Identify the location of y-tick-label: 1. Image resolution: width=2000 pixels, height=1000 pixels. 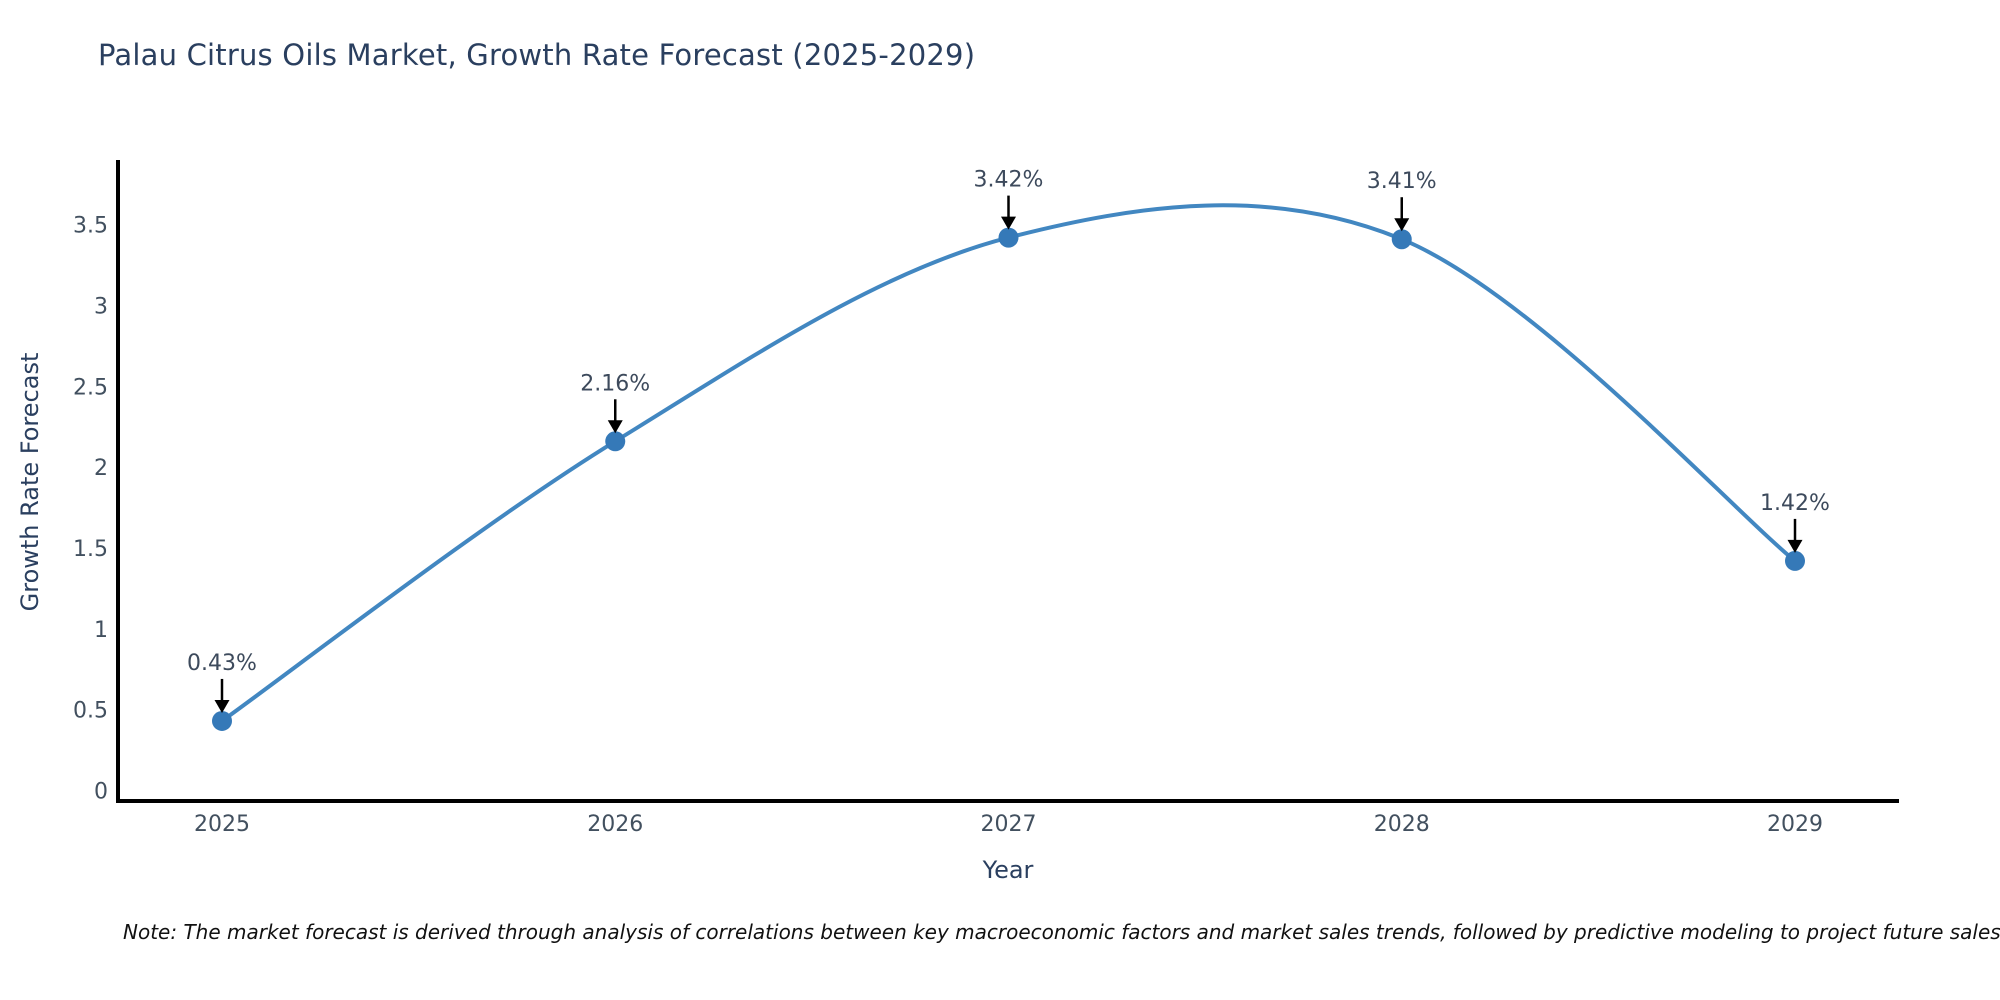
(101, 630).